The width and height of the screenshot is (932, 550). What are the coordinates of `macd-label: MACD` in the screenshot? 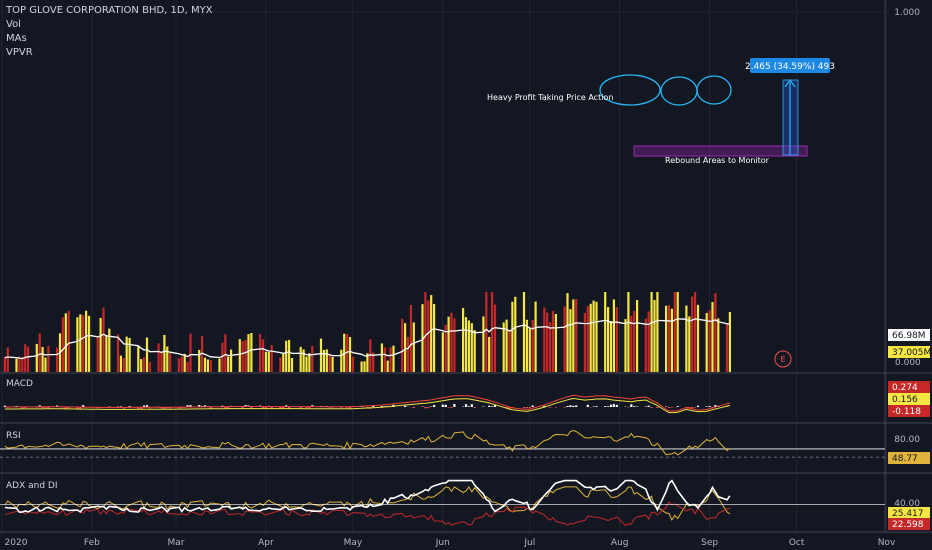 It's located at (19, 384).